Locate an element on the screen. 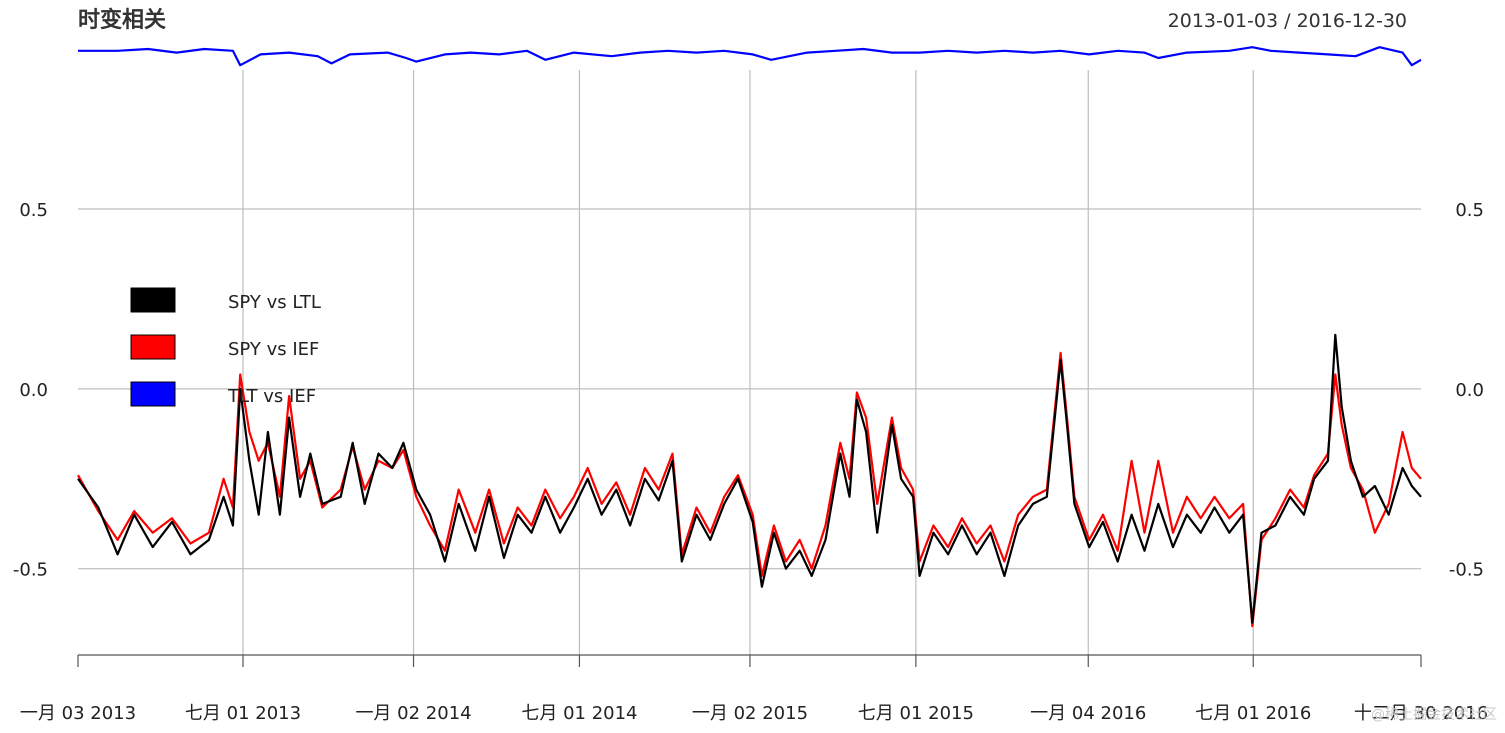 This screenshot has height=733, width=1505. legend-label: TLT vs IEF is located at coordinates (271, 396).